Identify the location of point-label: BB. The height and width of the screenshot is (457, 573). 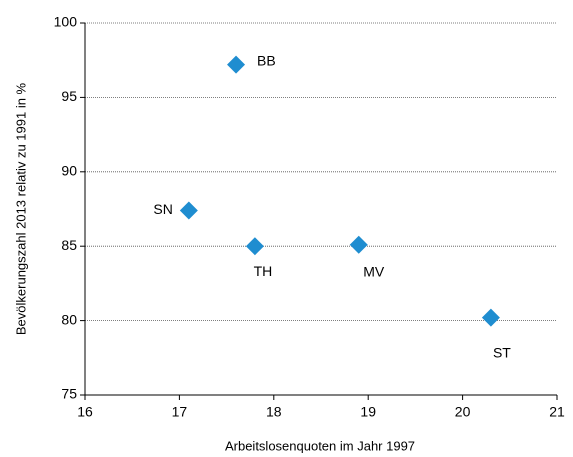
(266, 60).